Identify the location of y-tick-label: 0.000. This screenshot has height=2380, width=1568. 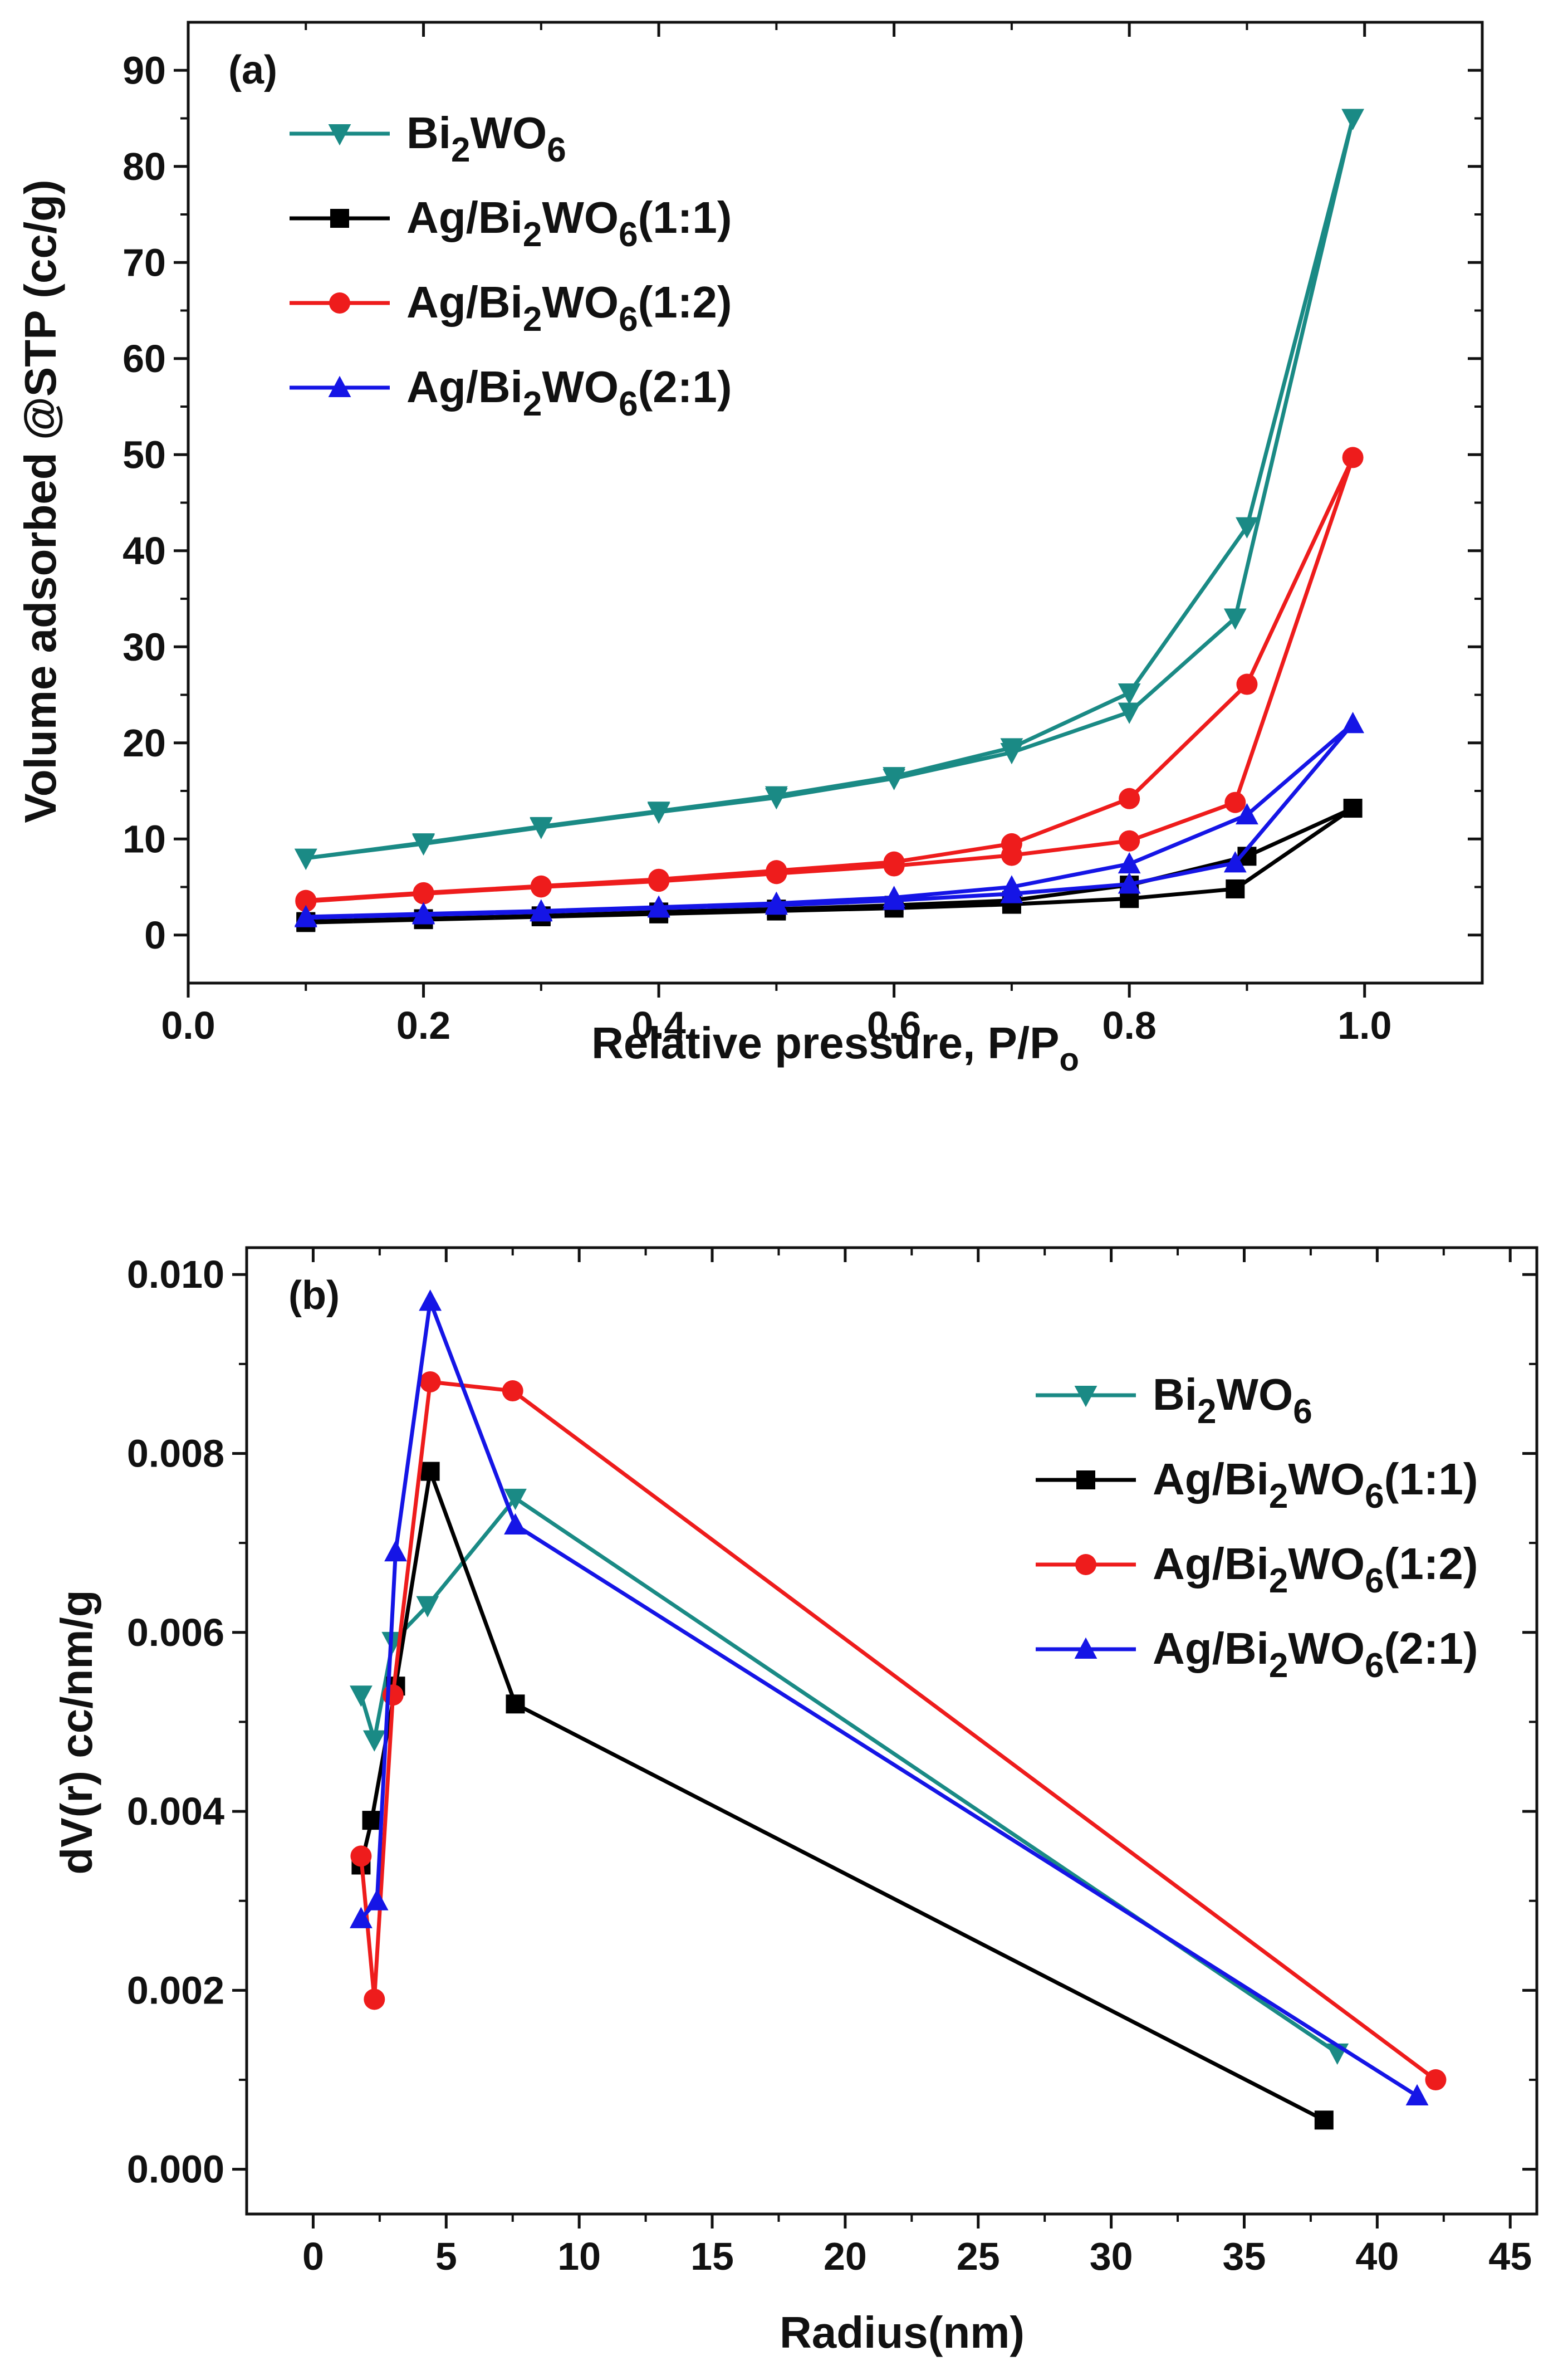
(175, 2169).